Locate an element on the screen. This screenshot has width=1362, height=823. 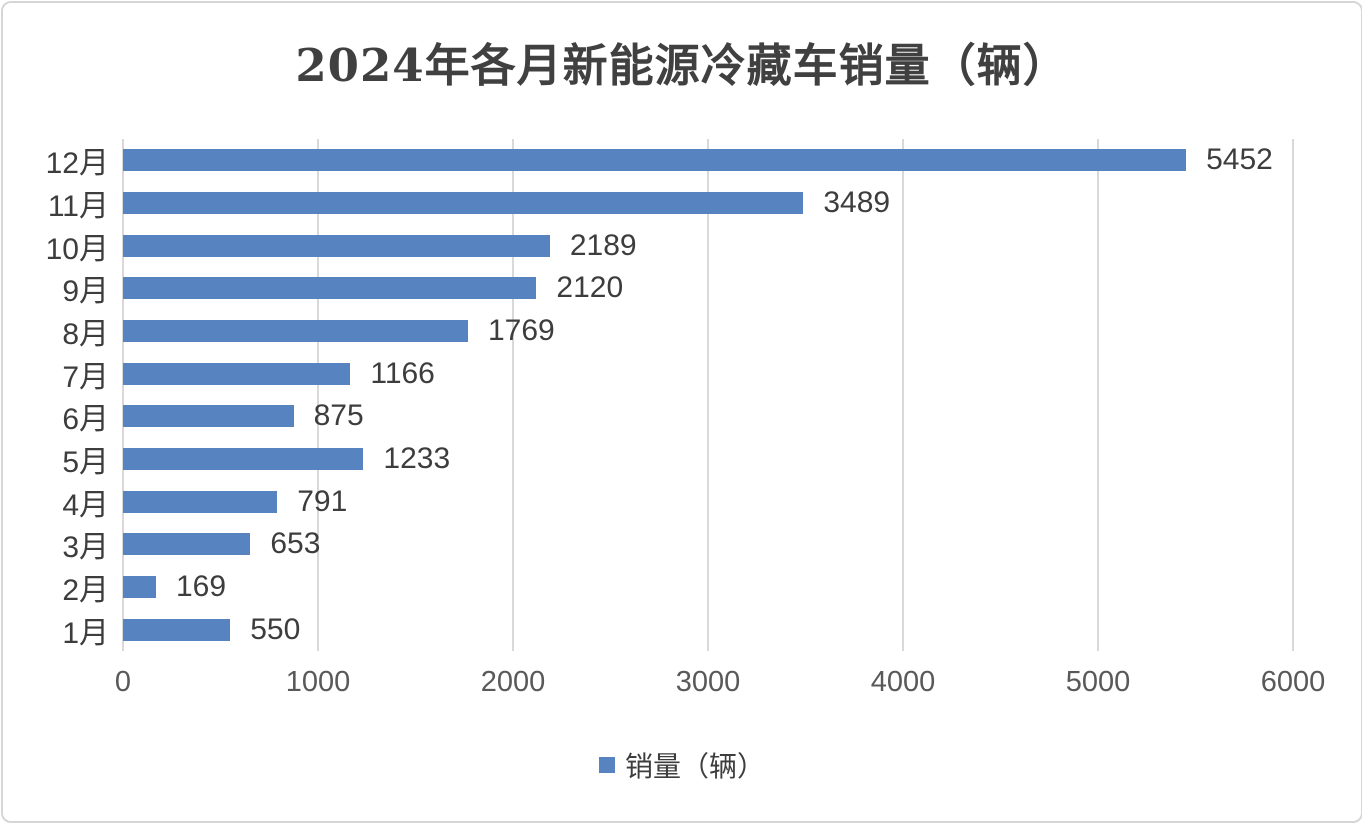
bar-row: 9月 2120 is located at coordinates (648, 288).